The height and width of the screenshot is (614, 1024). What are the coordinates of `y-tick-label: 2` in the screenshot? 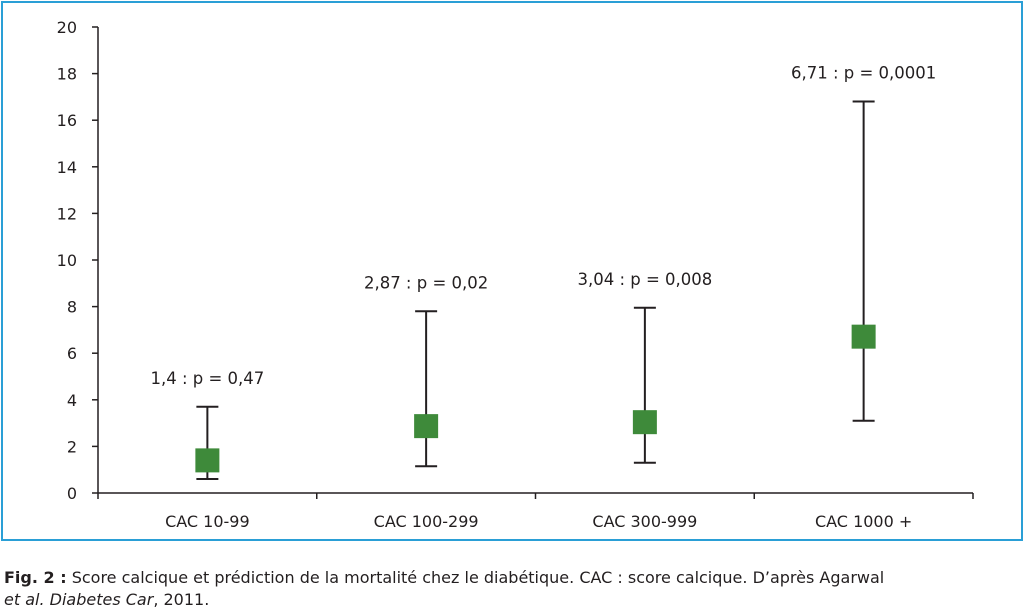 It's located at (72, 446).